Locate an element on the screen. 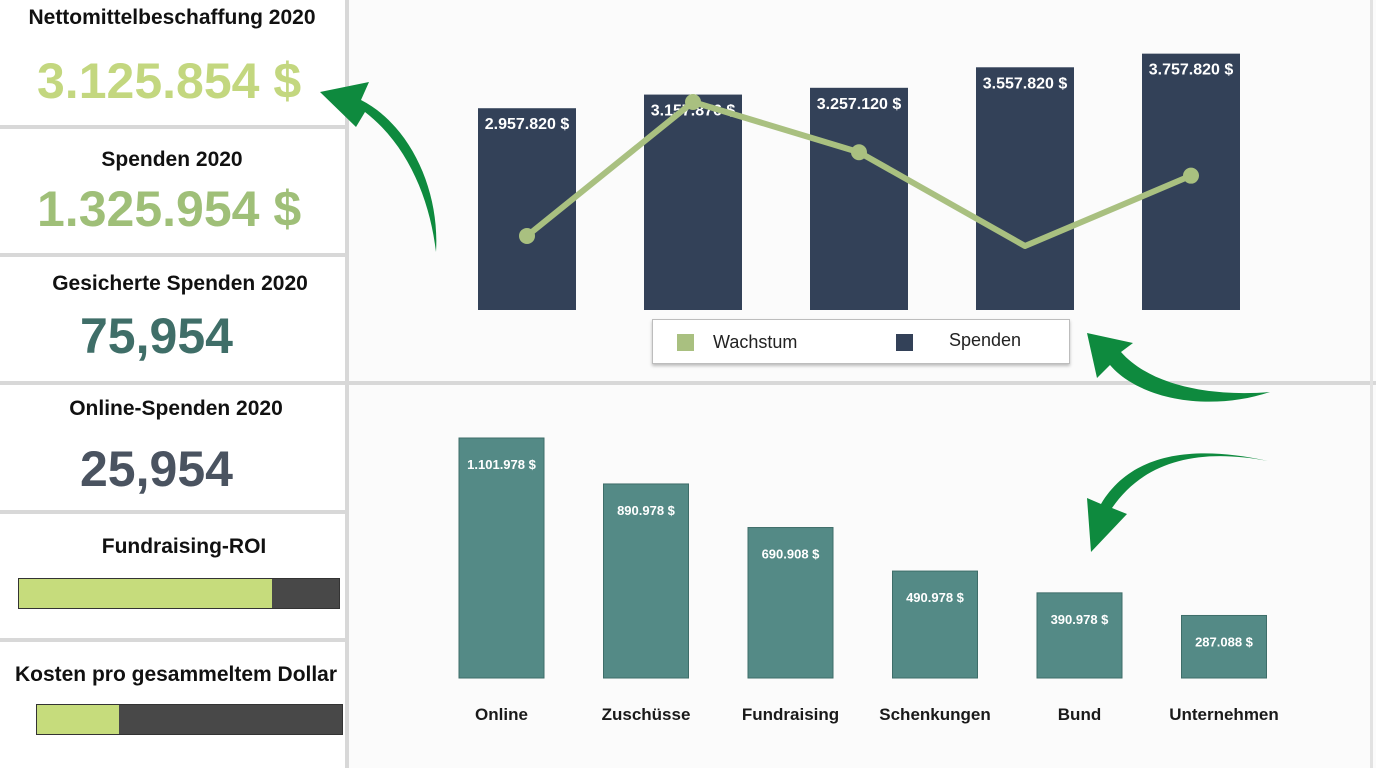  bar-label-category-2: 690.908 $ is located at coordinates (791, 554).